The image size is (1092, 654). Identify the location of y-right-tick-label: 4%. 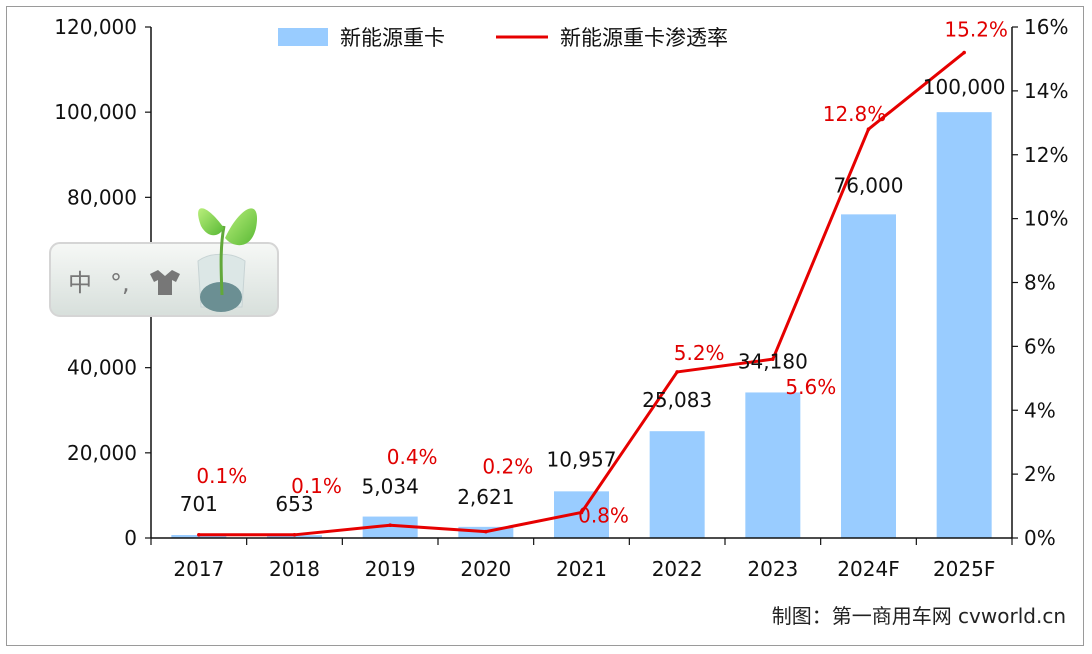
(1040, 410).